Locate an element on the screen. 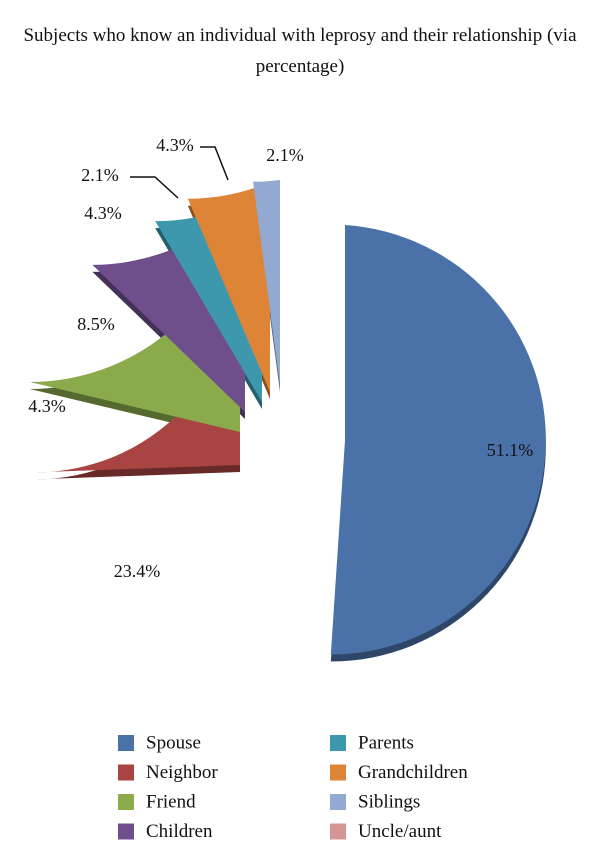 This screenshot has width=600, height=867. legend-label: Grandchildren is located at coordinates (413, 772).